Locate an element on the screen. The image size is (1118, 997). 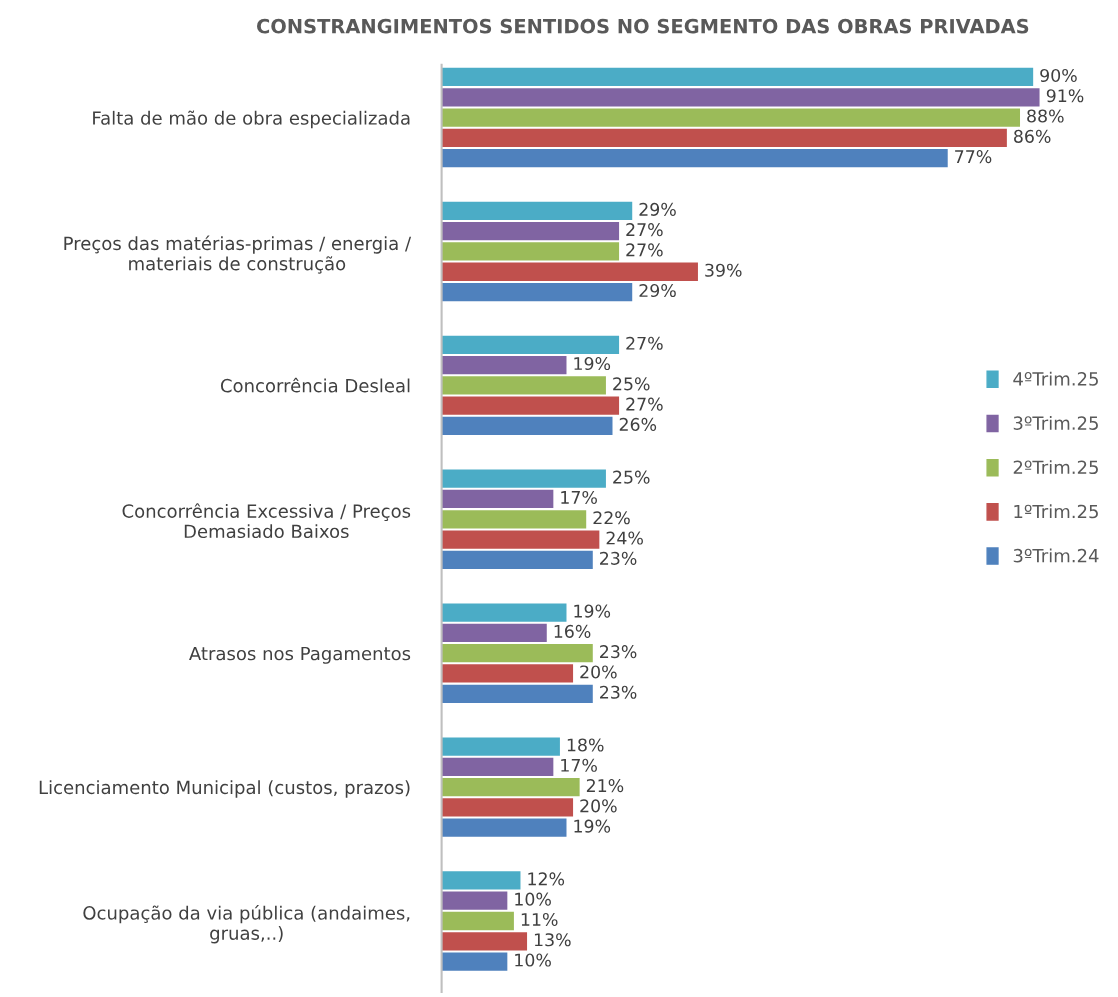
legend-label: 3ºTrim.25 is located at coordinates (1055, 422).